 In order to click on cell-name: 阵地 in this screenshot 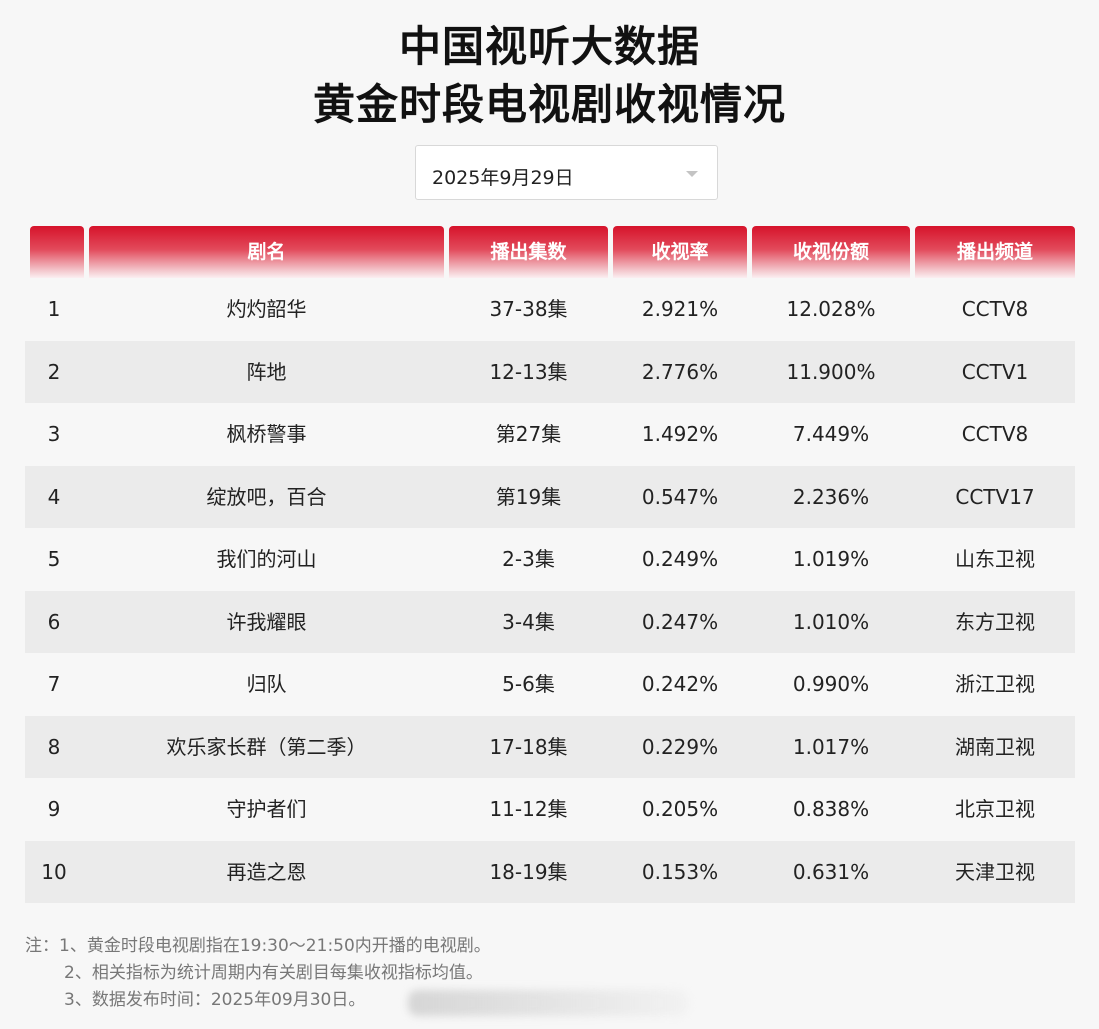, I will do `click(266, 371)`.